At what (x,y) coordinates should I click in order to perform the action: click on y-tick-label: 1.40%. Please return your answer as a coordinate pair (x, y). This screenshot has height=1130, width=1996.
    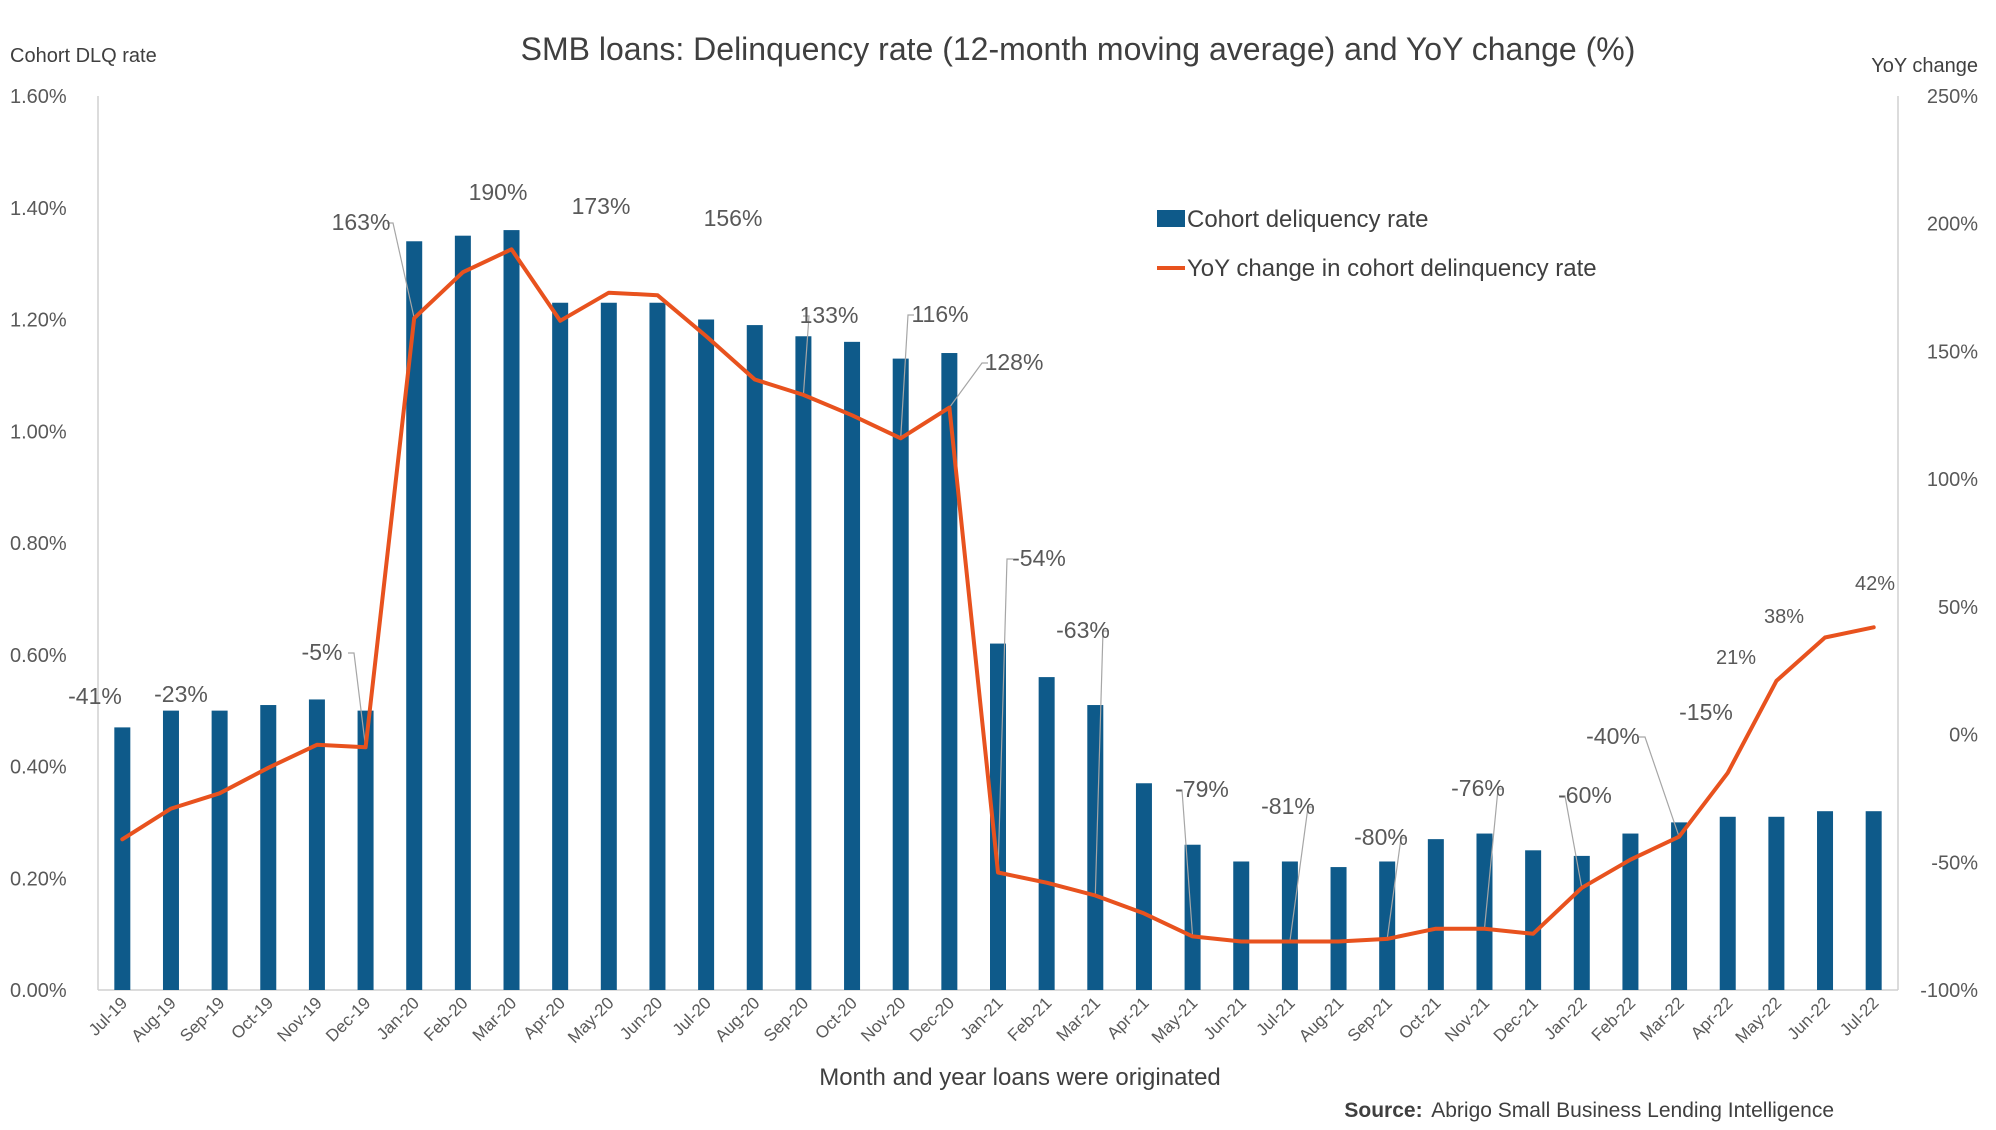
    Looking at the image, I should click on (38, 209).